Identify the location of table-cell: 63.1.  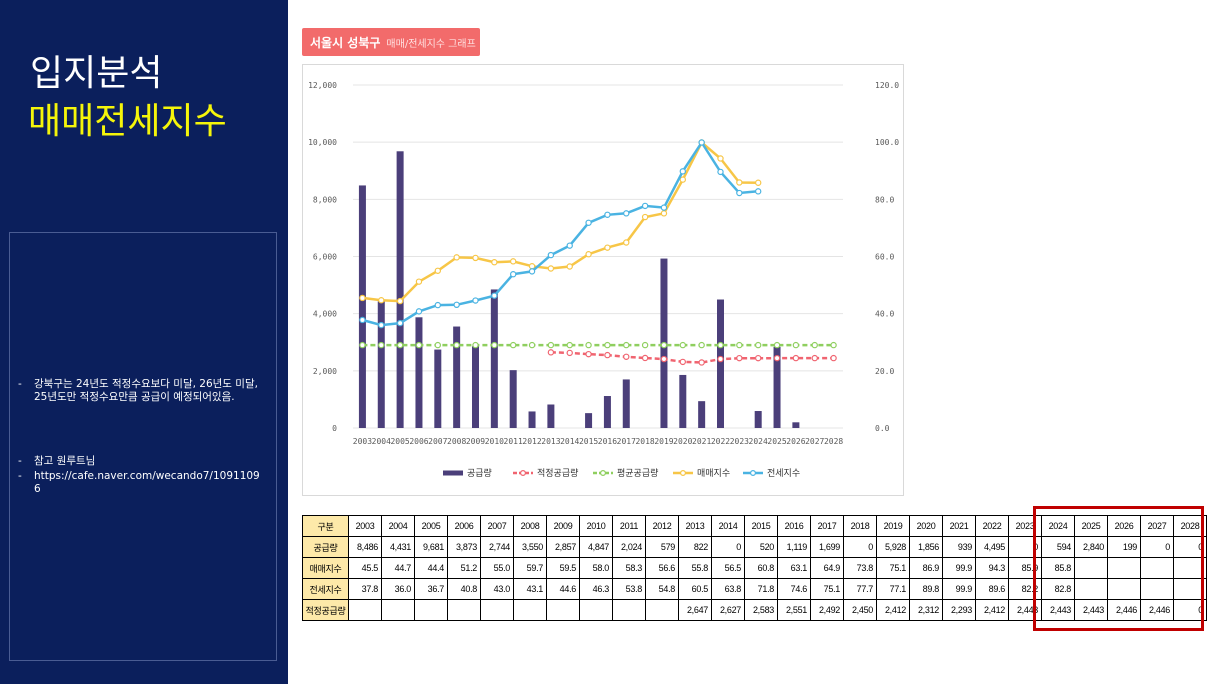
(794, 568).